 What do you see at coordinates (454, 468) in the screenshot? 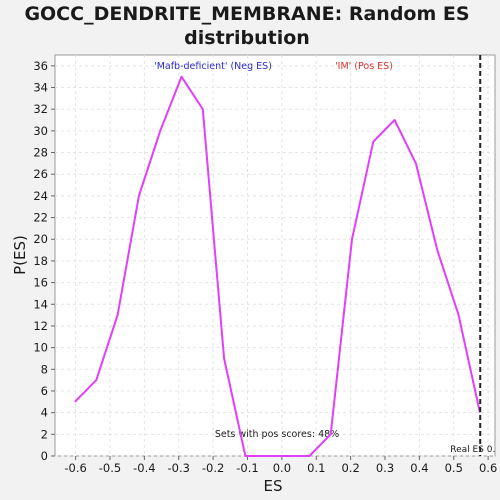
I see `x-tick-label: 0.5` at bounding box center [454, 468].